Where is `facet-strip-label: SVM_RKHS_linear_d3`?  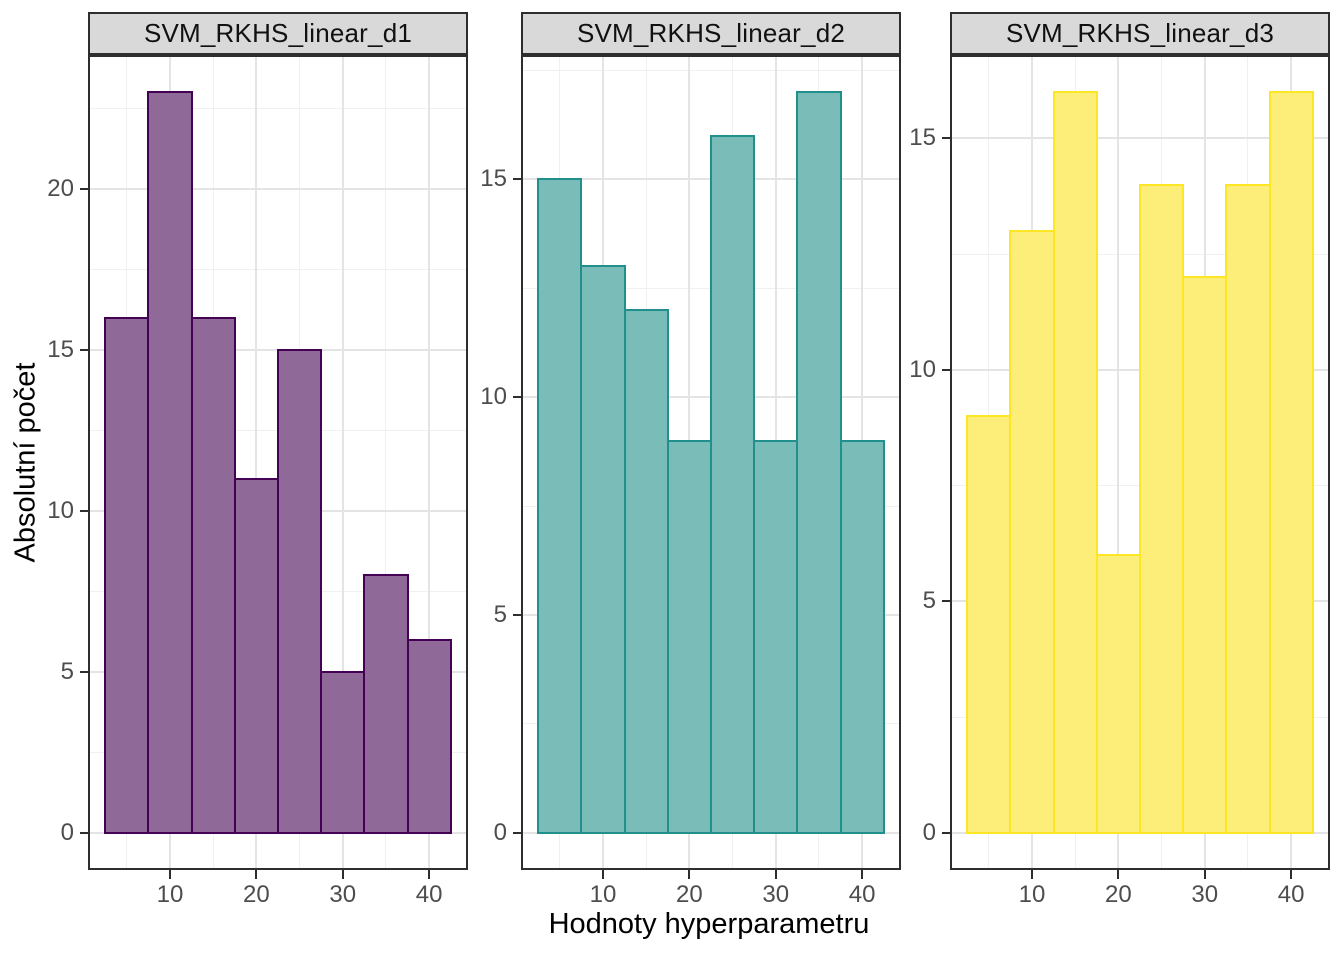
facet-strip-label: SVM_RKHS_linear_d3 is located at coordinates (1140, 33).